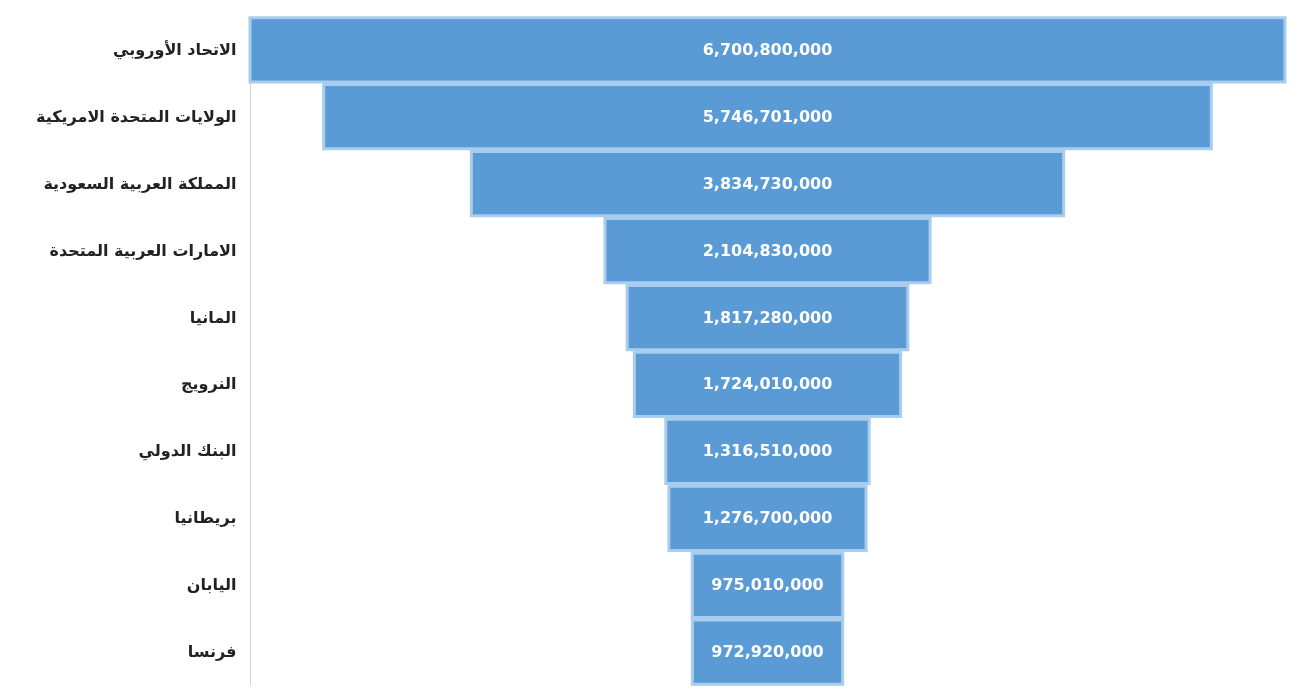 The height and width of the screenshot is (692, 1303). Describe the element at coordinates (767, 451) in the screenshot. I see `data-label: 1,316,510,000` at that location.